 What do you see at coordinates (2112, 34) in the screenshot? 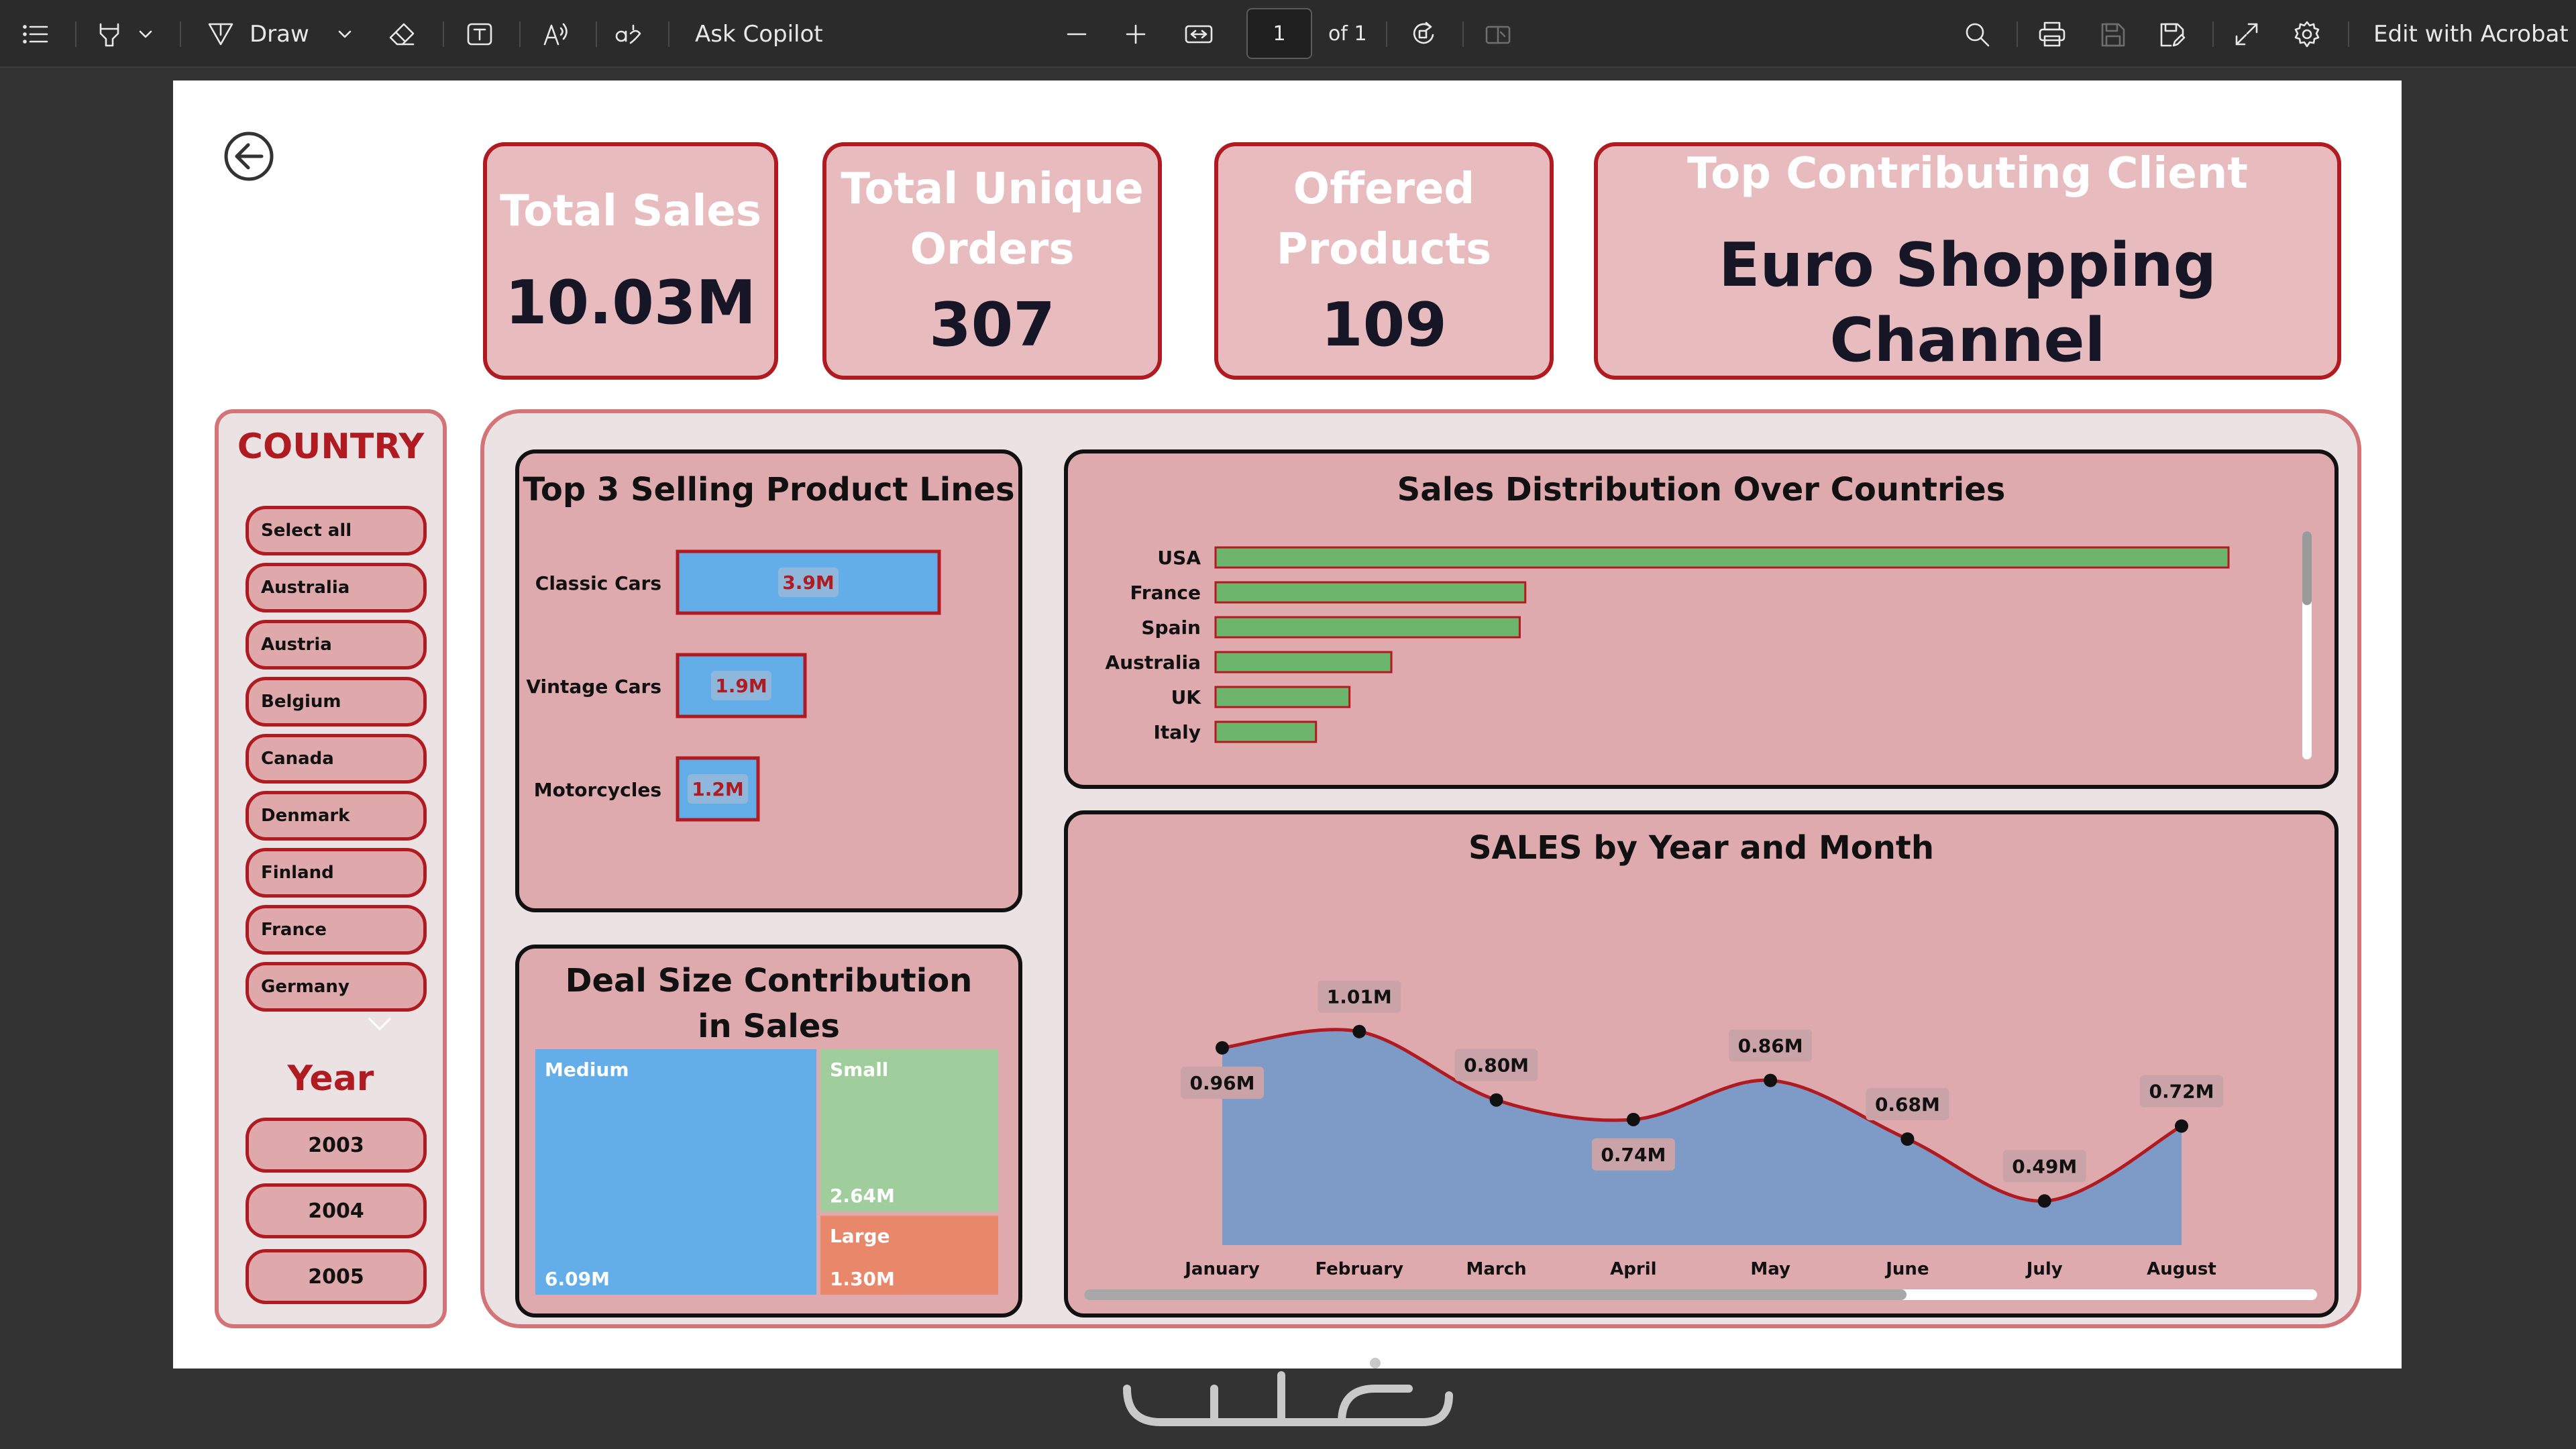
I see `save-button` at bounding box center [2112, 34].